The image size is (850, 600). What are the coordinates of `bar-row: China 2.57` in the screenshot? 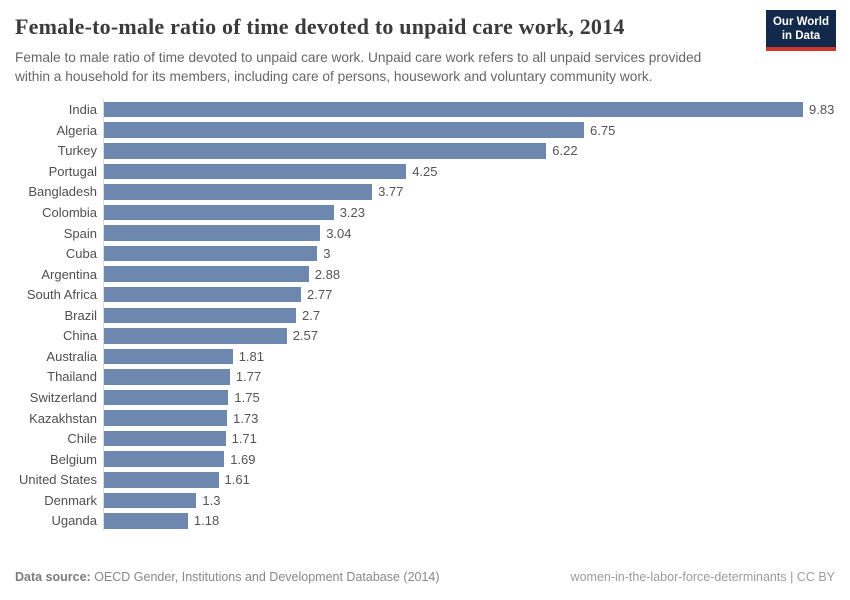 It's located at (425, 336).